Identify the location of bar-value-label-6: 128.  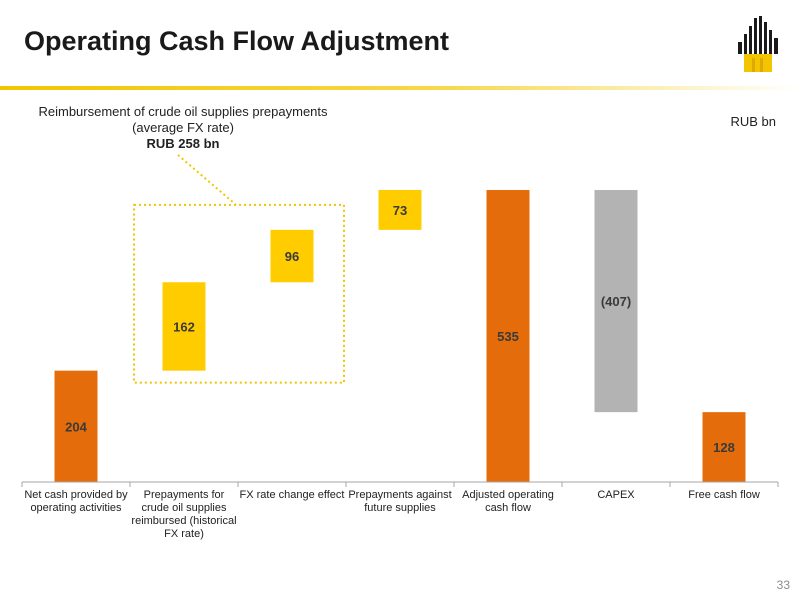
(724, 447).